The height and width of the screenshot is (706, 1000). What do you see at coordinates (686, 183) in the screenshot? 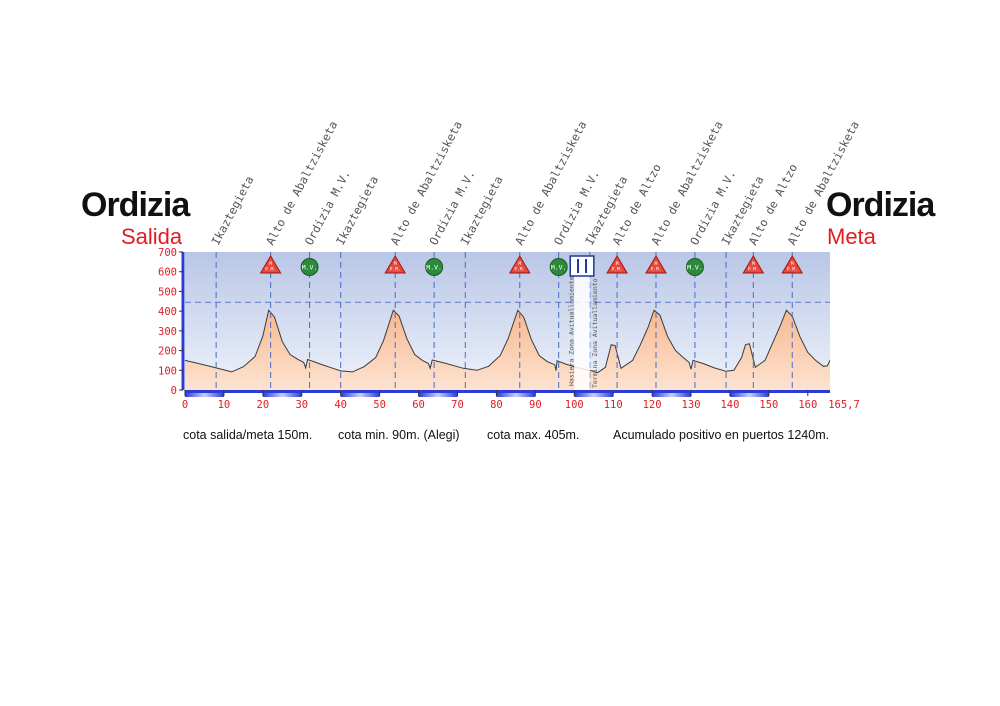
I see `poi-label-11: Alto de Abaltzisketa` at bounding box center [686, 183].